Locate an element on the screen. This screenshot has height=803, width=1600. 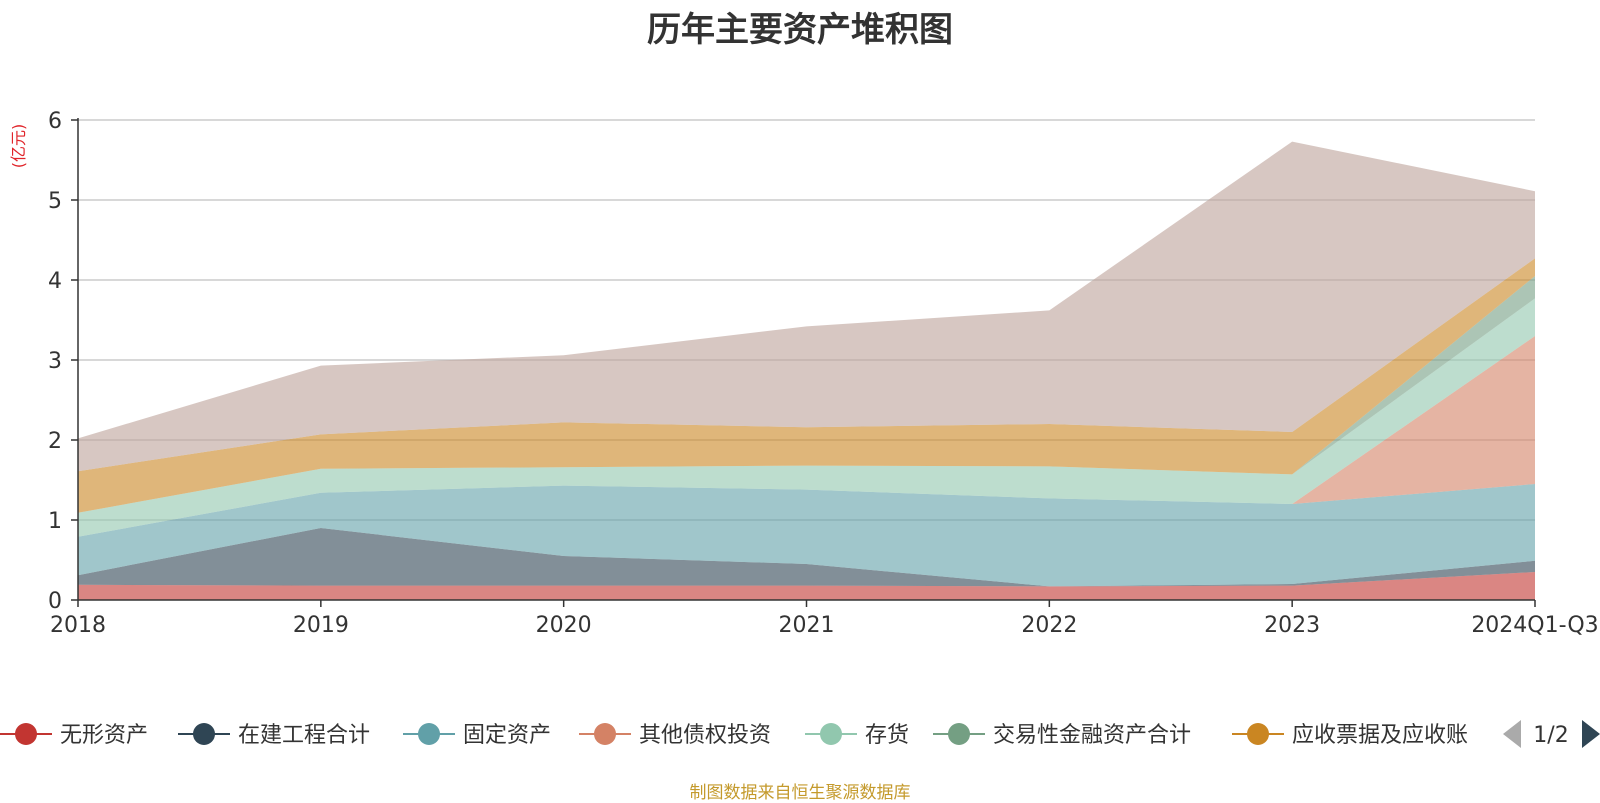
y-tick-label: 6 is located at coordinates (55, 121).